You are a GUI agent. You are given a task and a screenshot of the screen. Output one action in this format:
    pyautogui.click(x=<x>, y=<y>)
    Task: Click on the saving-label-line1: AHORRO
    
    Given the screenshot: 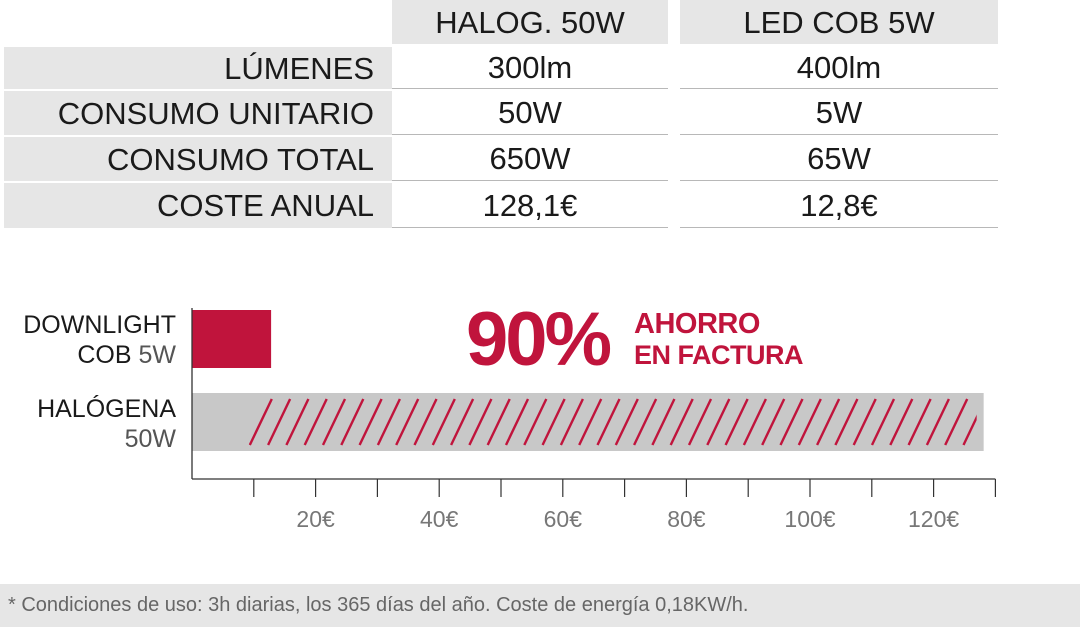 What is the action you would take?
    pyautogui.click(x=697, y=324)
    